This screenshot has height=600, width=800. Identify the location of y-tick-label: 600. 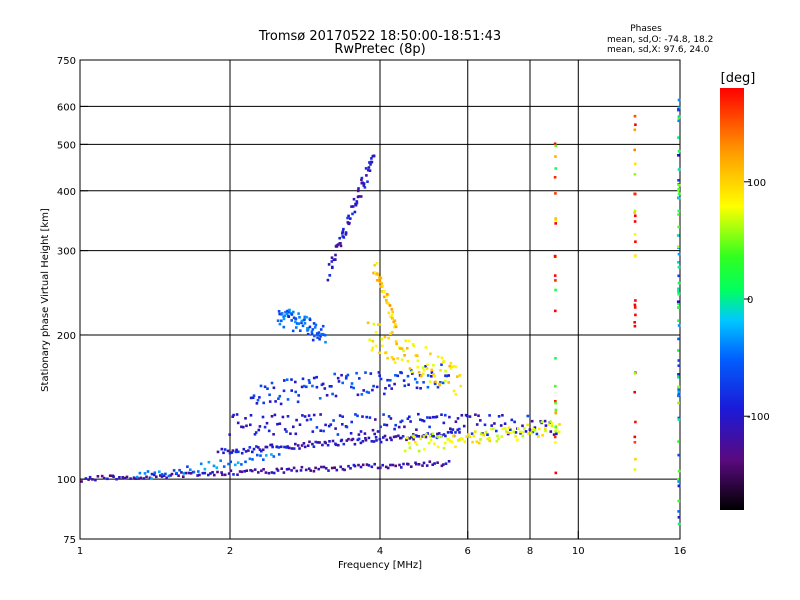
(66, 107).